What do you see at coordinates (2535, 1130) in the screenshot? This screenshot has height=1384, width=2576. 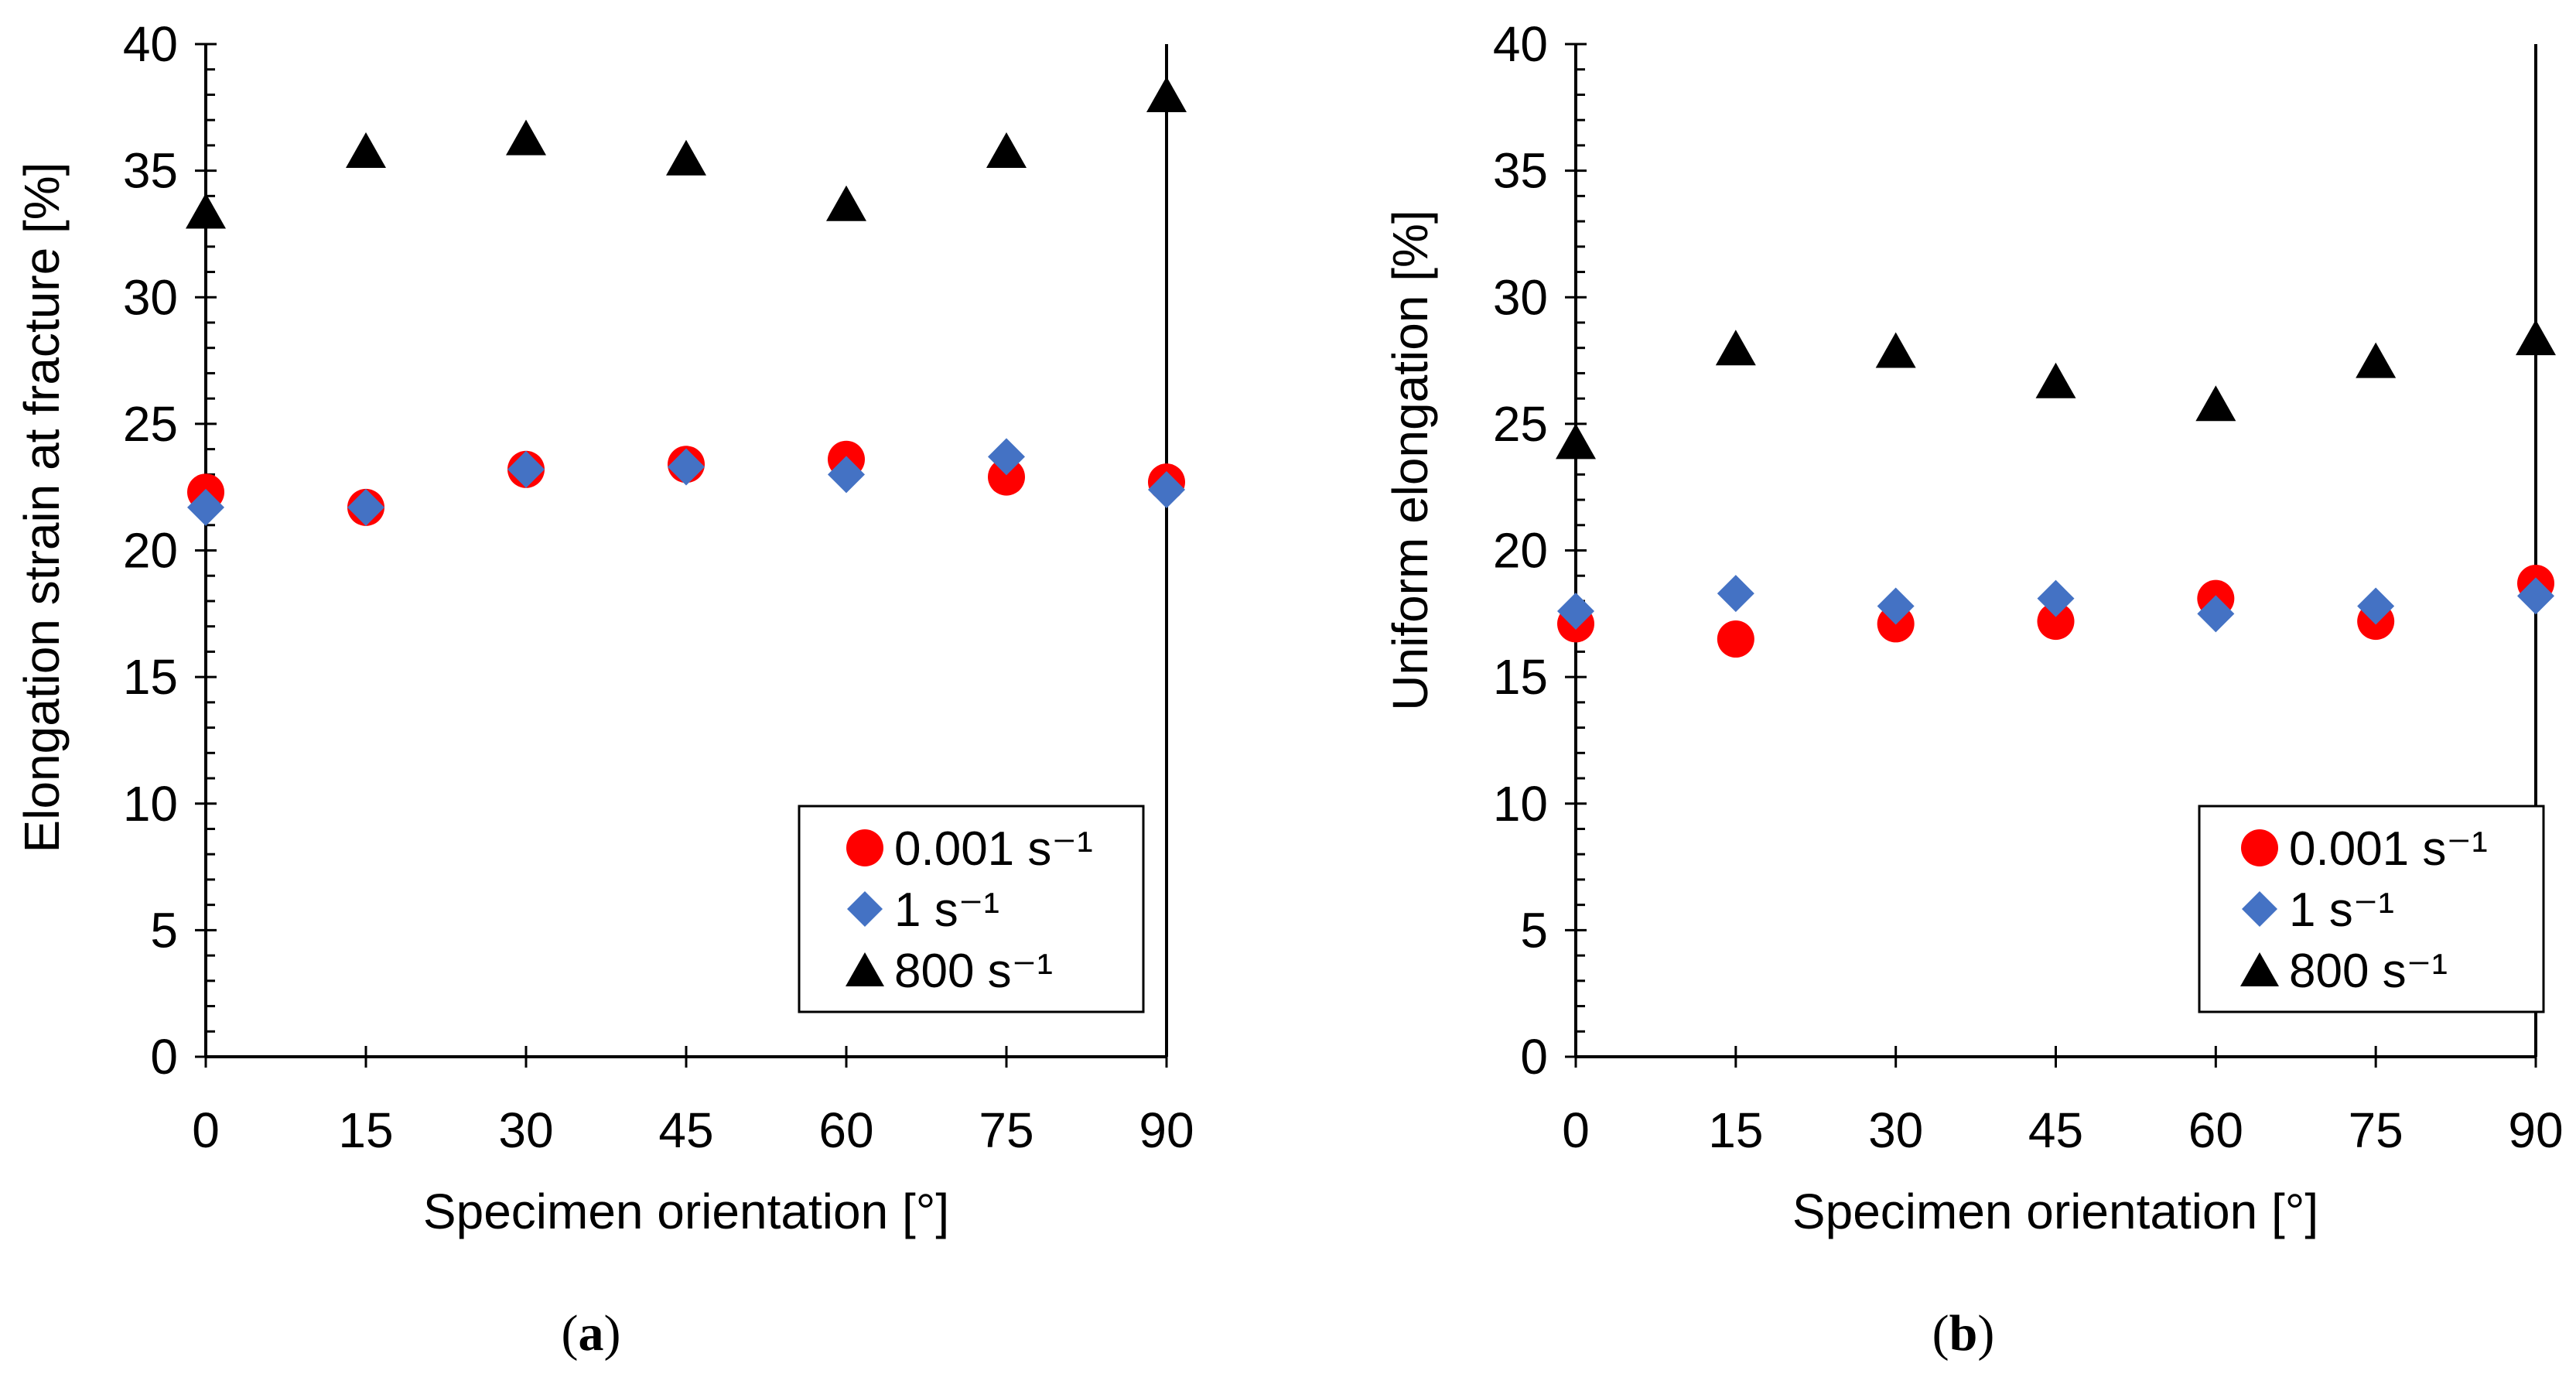 I see `panel-b-x-tick-label: 90` at bounding box center [2535, 1130].